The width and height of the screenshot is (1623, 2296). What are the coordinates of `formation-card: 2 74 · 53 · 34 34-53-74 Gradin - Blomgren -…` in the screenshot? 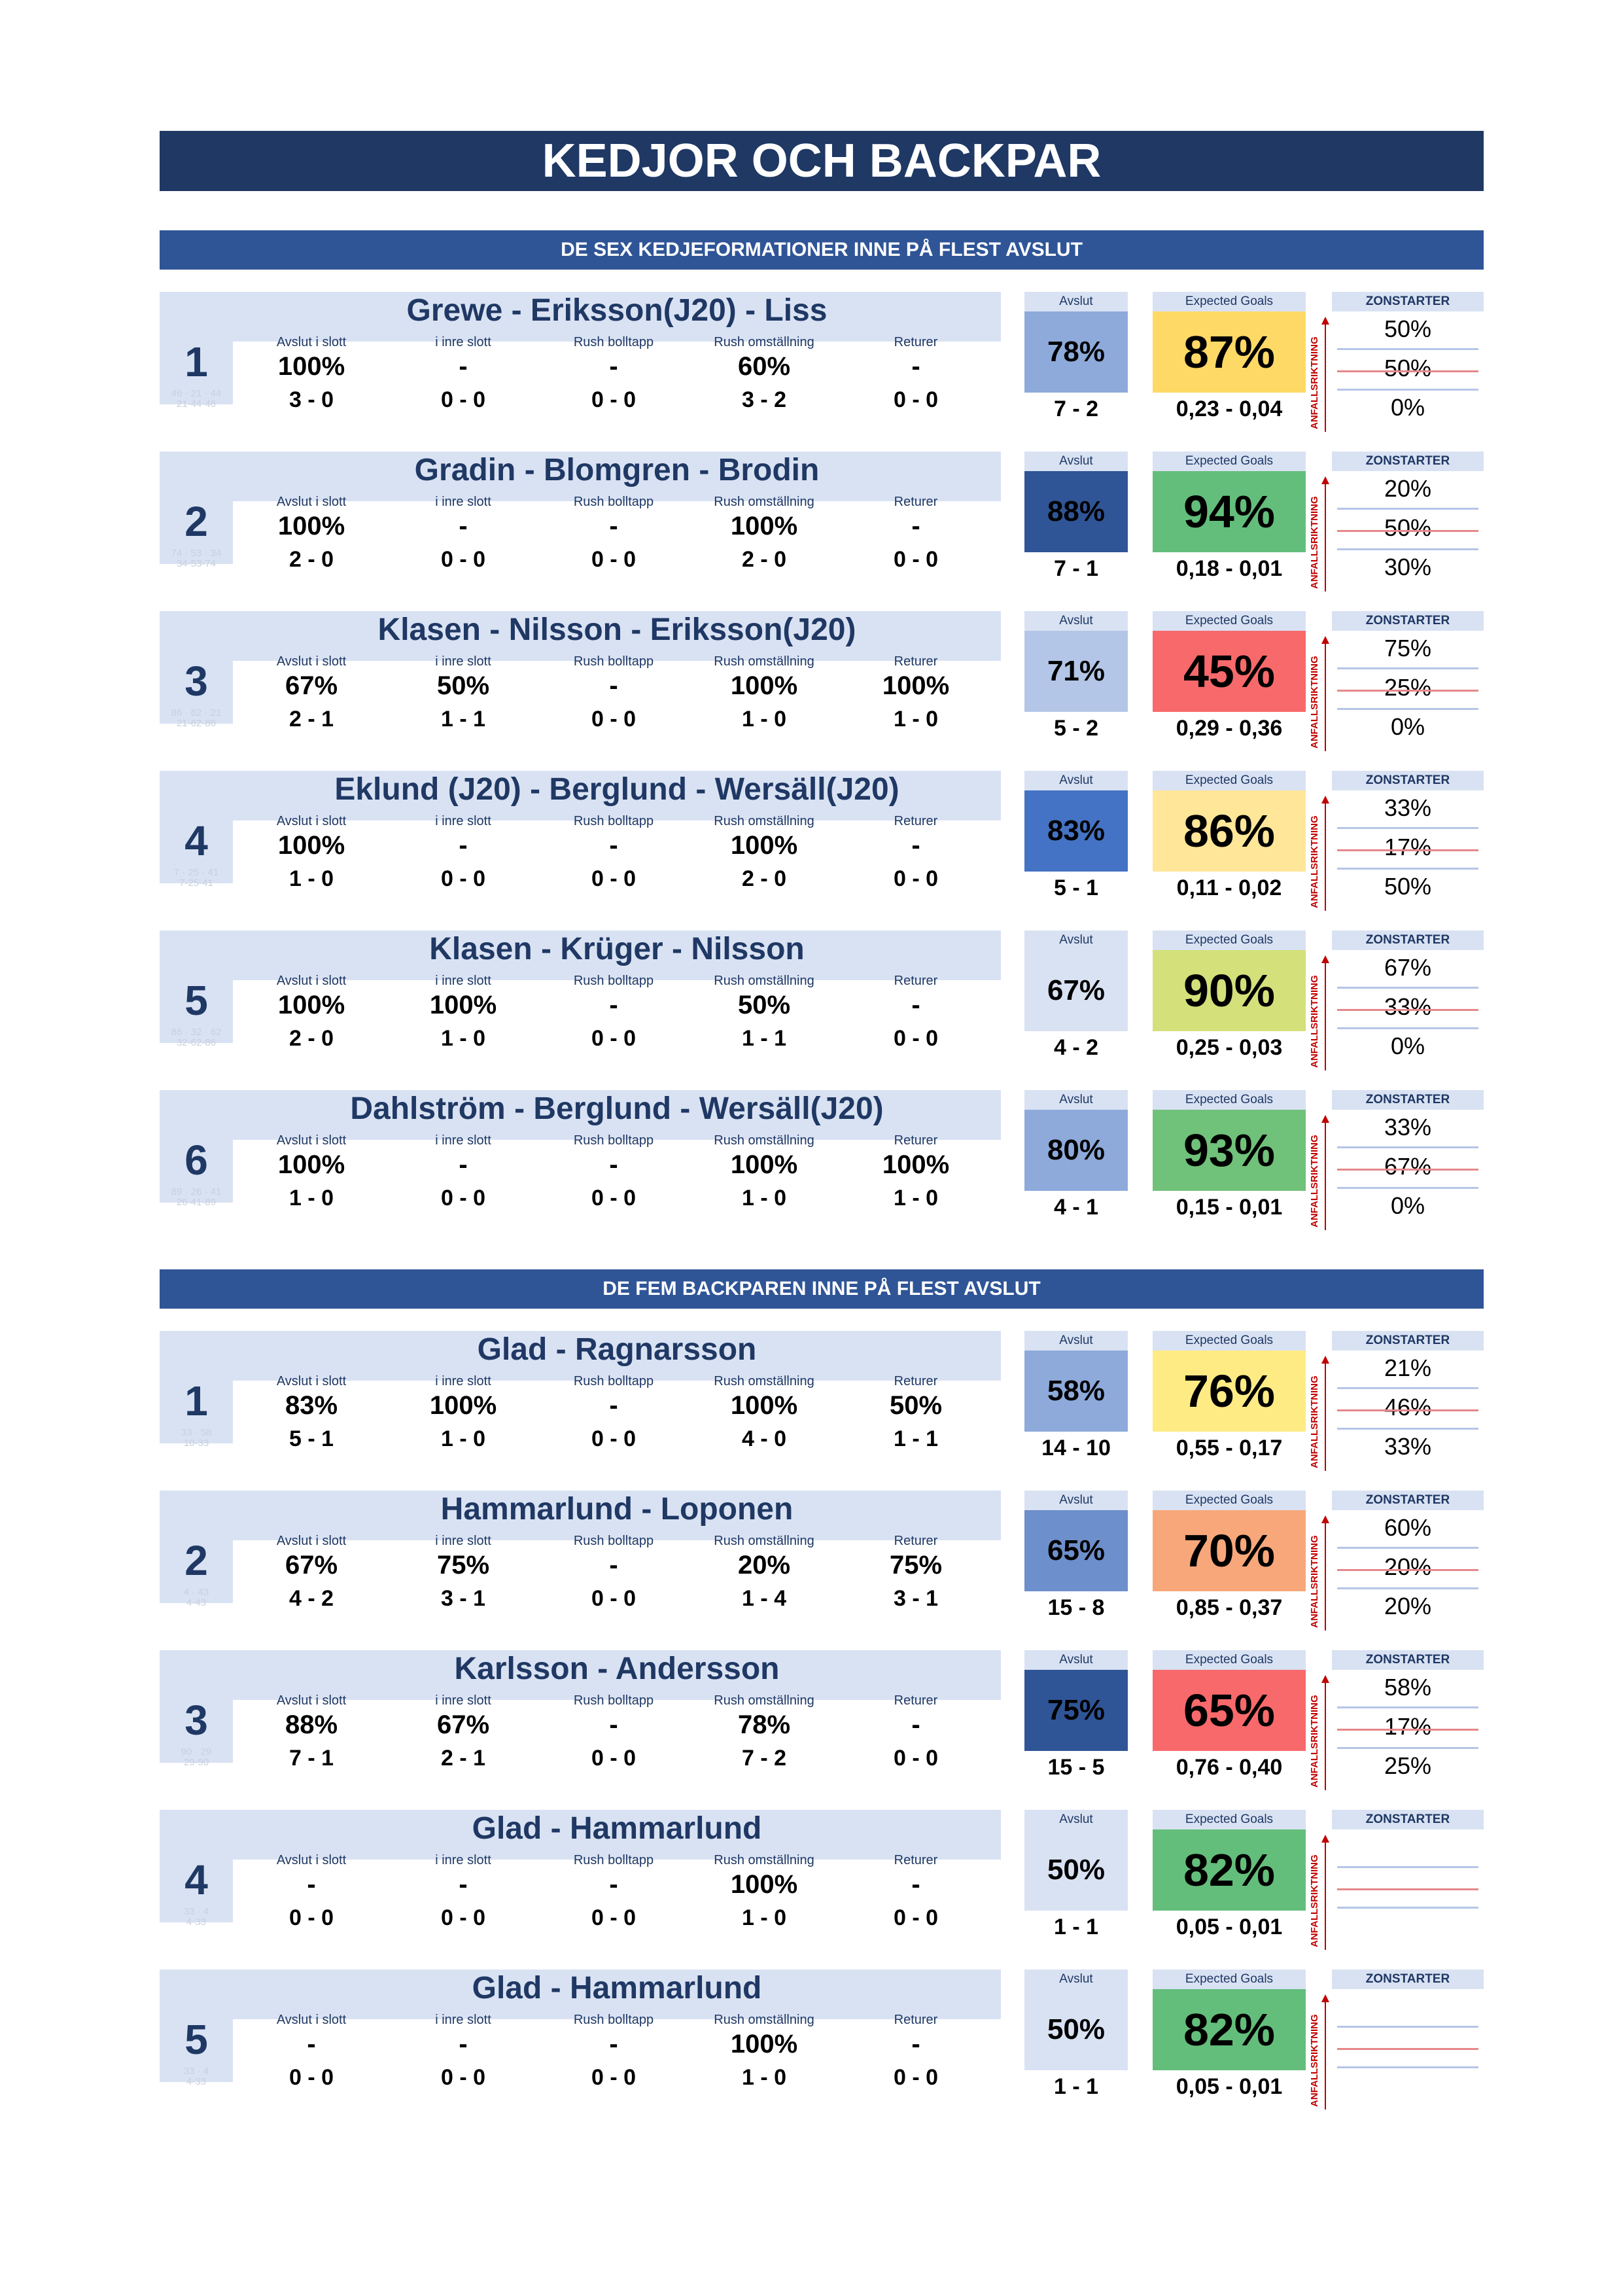 It's located at (822, 521).